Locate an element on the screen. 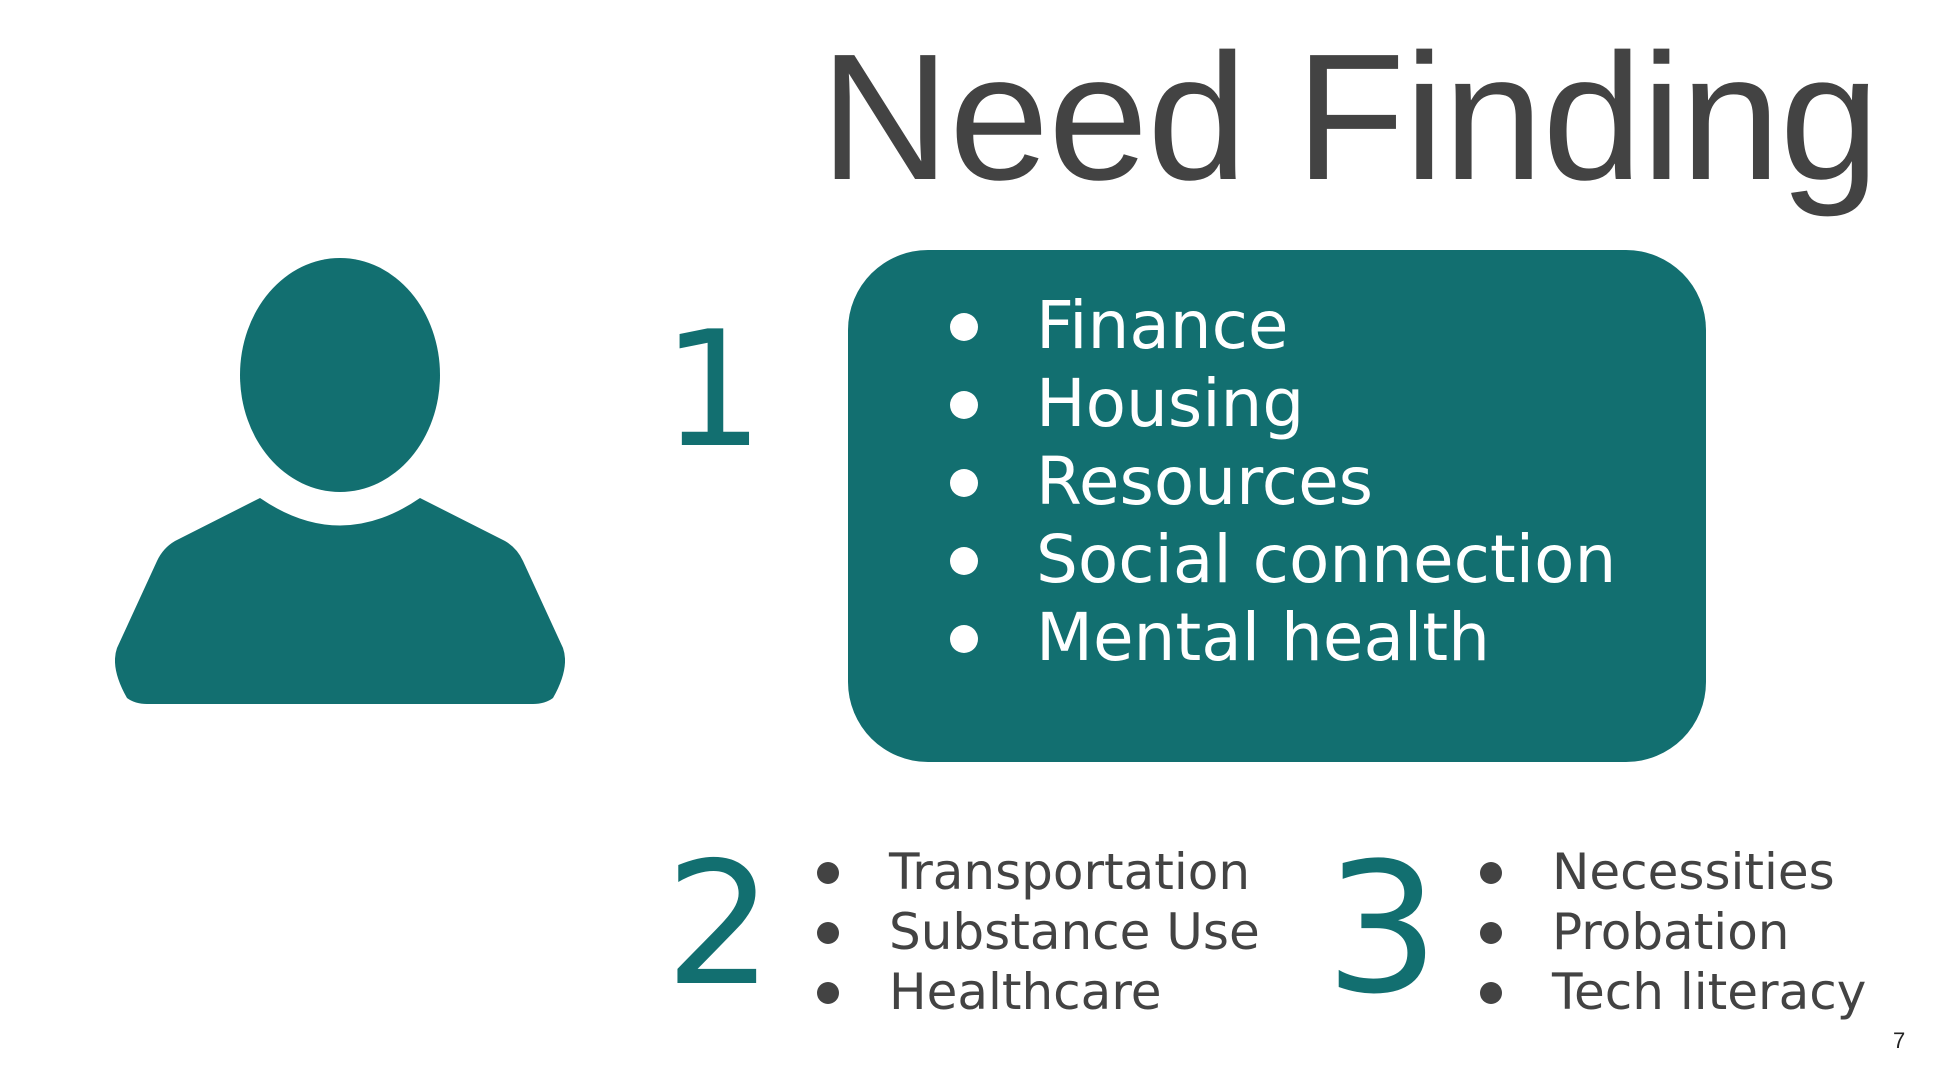 The width and height of the screenshot is (1940, 1092). list-item: Finance is located at coordinates (1283, 326).